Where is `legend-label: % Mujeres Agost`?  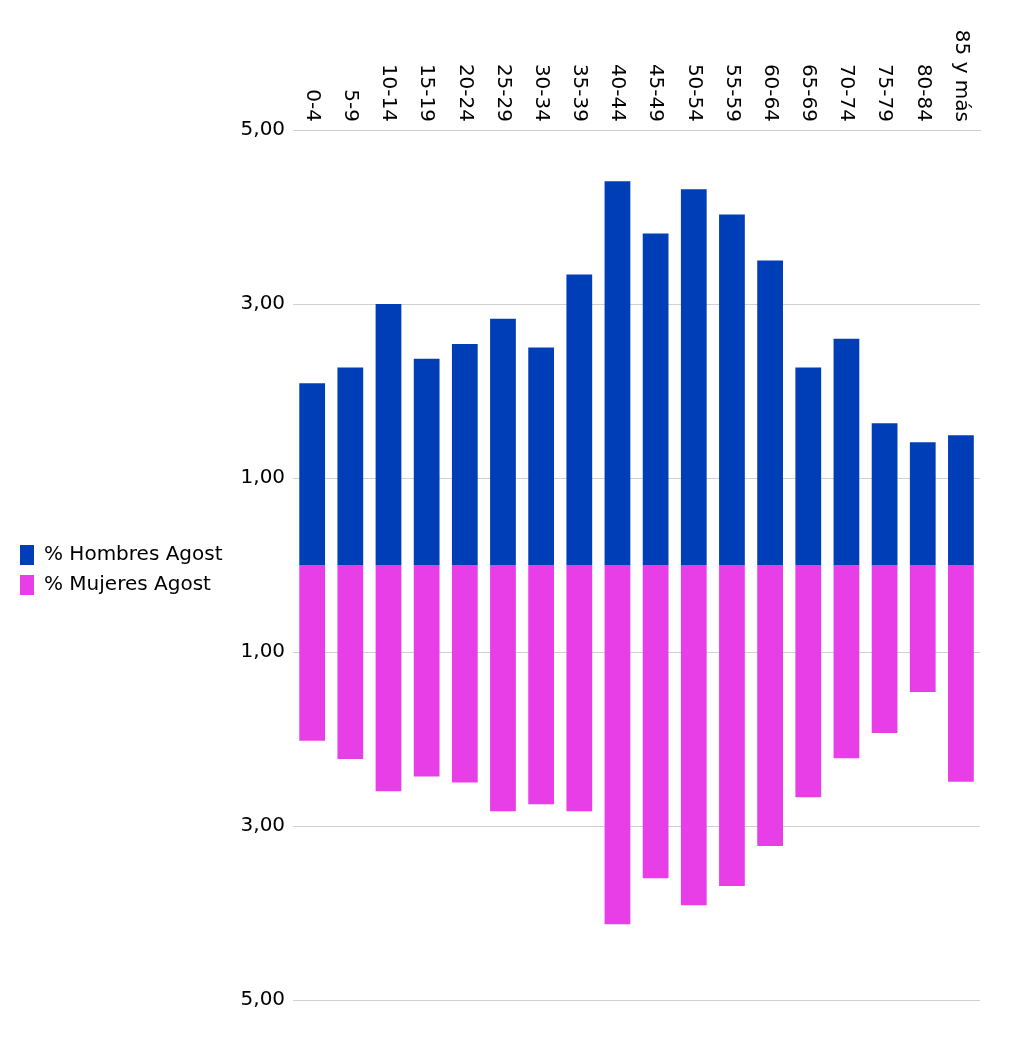 legend-label: % Mujeres Agost is located at coordinates (128, 583).